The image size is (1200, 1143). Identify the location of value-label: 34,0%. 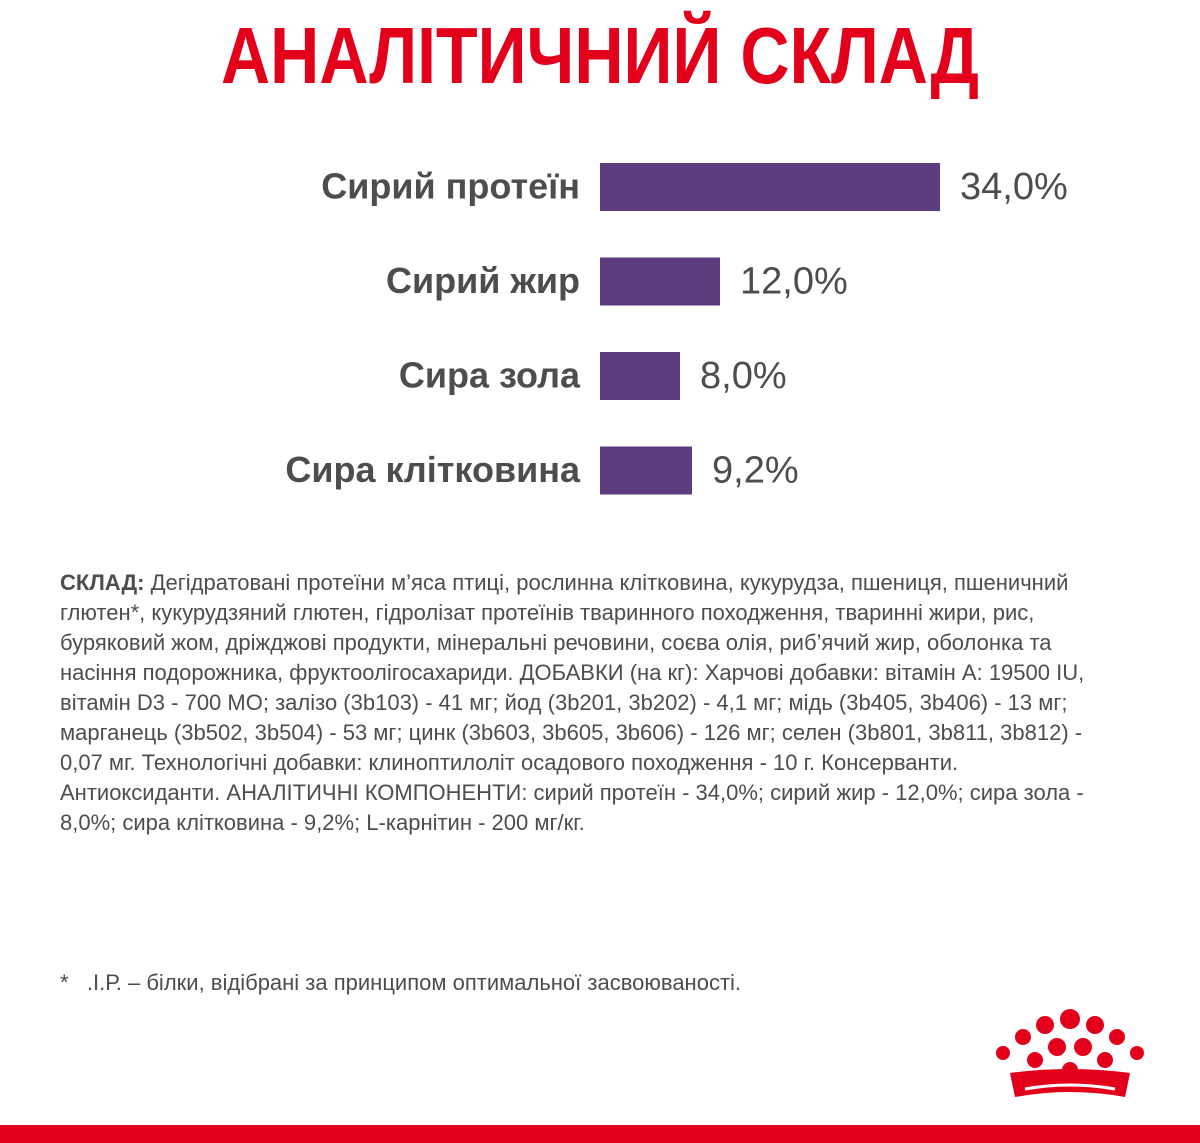
(1014, 187).